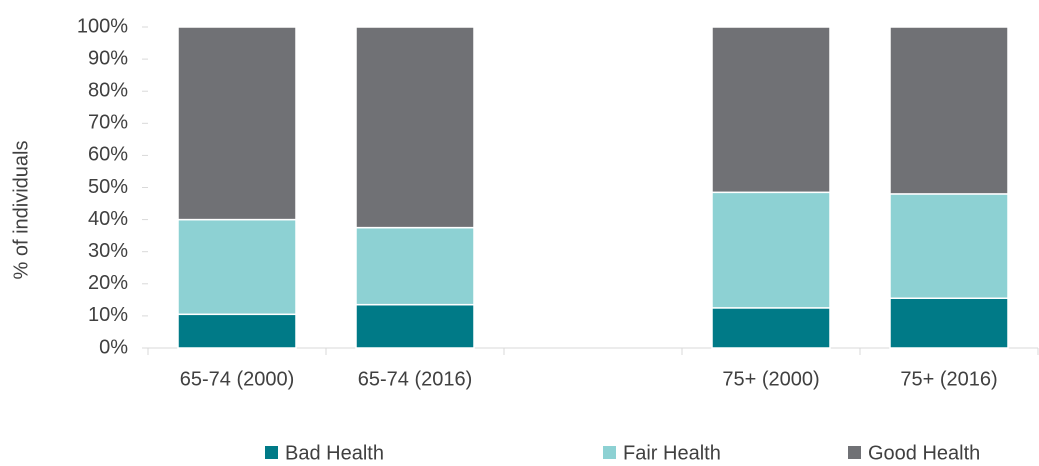 This screenshot has height=466, width=1039. What do you see at coordinates (102, 26) in the screenshot?
I see `y-tick-label: 100%` at bounding box center [102, 26].